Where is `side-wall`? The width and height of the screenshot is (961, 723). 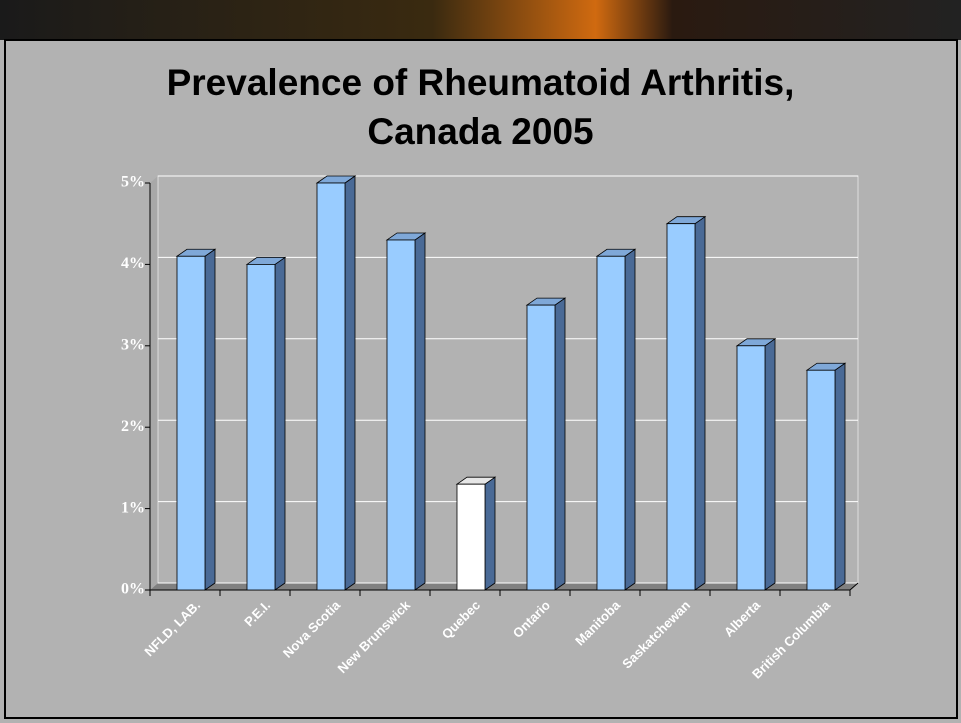 side-wall is located at coordinates (154, 383).